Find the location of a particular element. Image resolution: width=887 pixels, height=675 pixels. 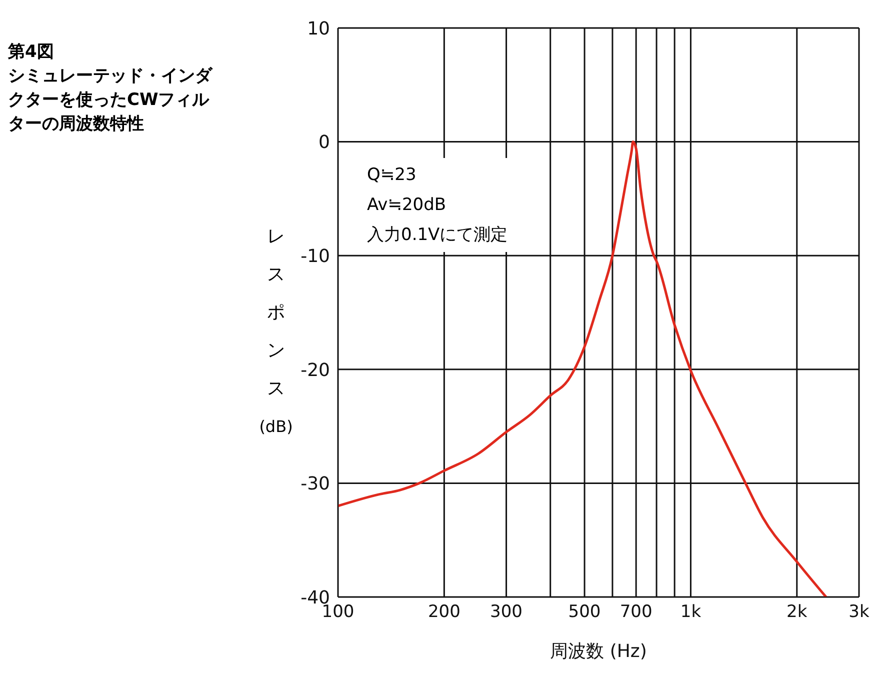

annotation: 入力0.1Vにて測定 is located at coordinates (437, 235).